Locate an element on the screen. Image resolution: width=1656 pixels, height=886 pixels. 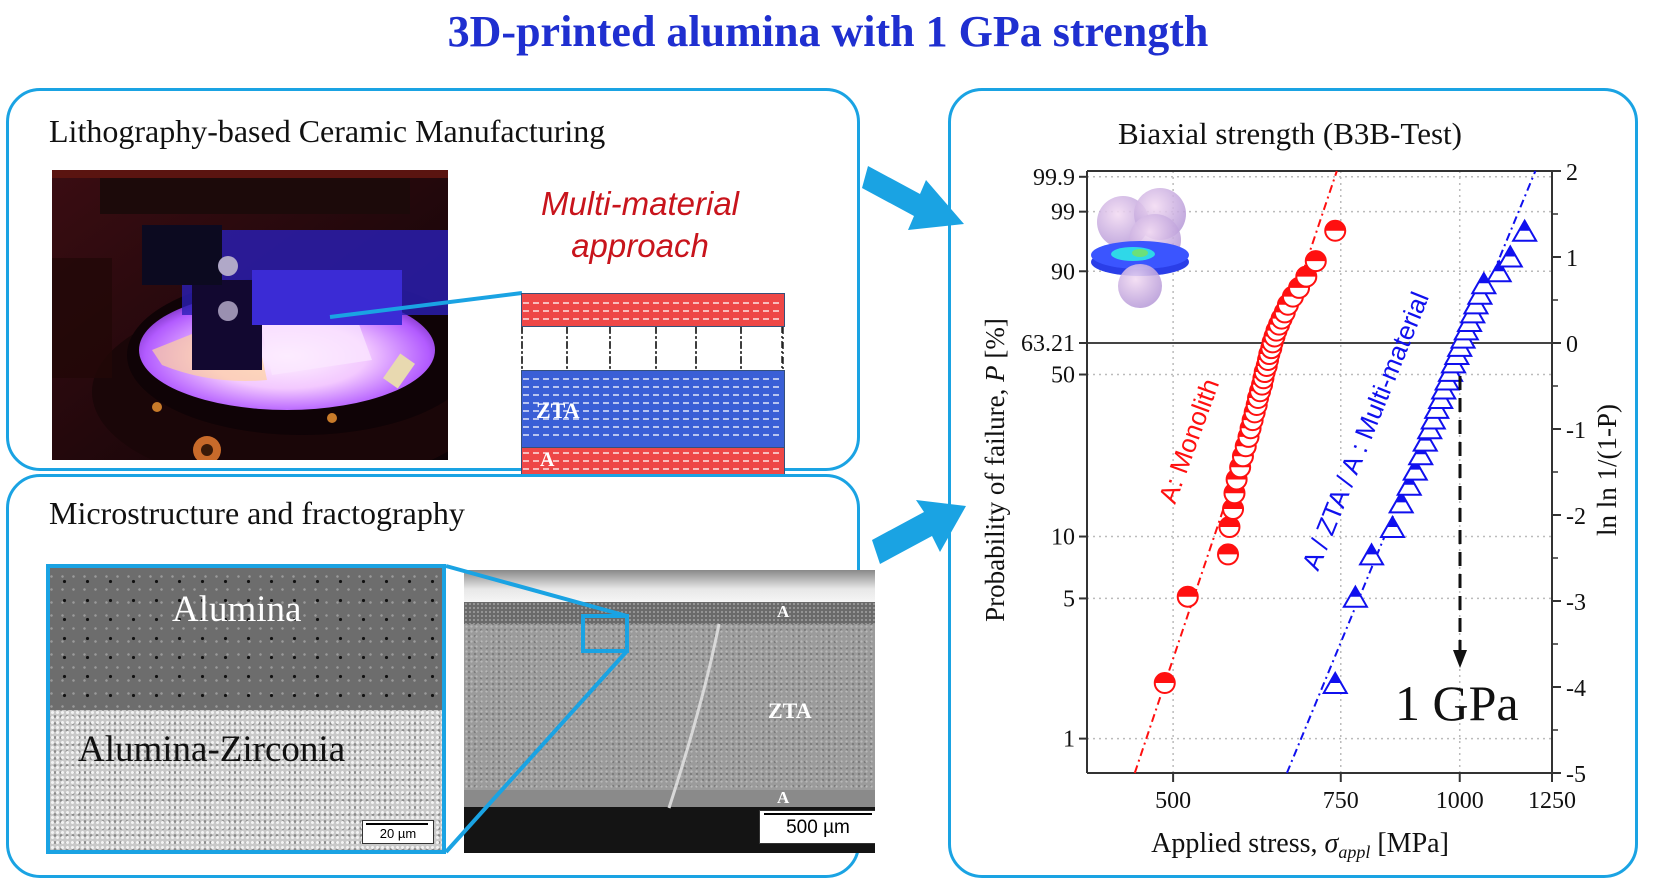
sem-label-top-a: A is located at coordinates (783, 611).